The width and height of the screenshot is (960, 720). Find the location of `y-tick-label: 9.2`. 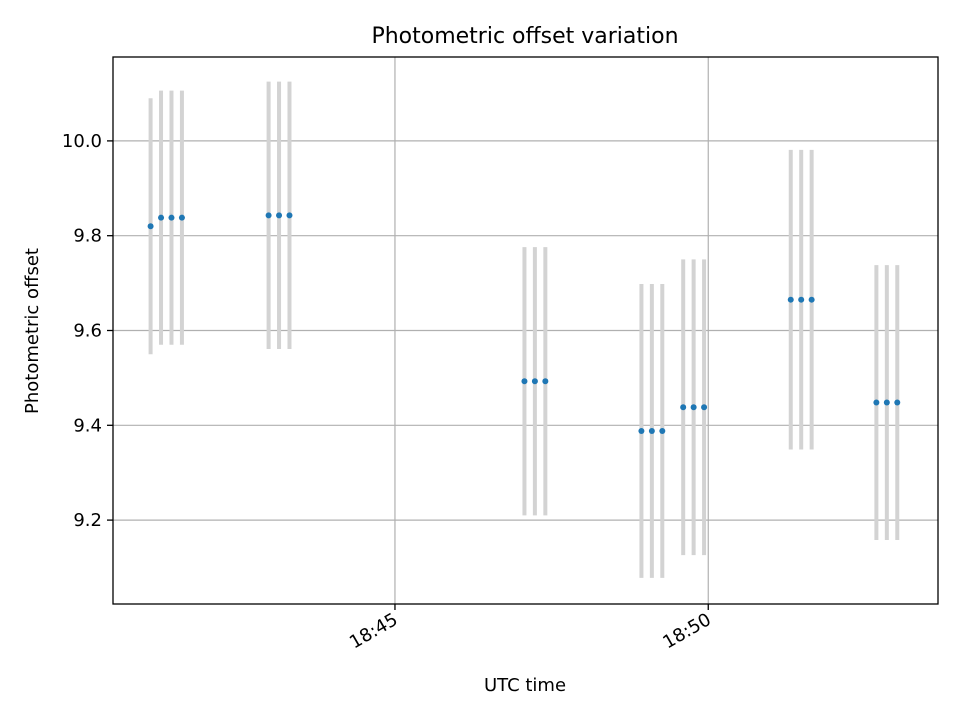

y-tick-label: 9.2 is located at coordinates (87, 520).